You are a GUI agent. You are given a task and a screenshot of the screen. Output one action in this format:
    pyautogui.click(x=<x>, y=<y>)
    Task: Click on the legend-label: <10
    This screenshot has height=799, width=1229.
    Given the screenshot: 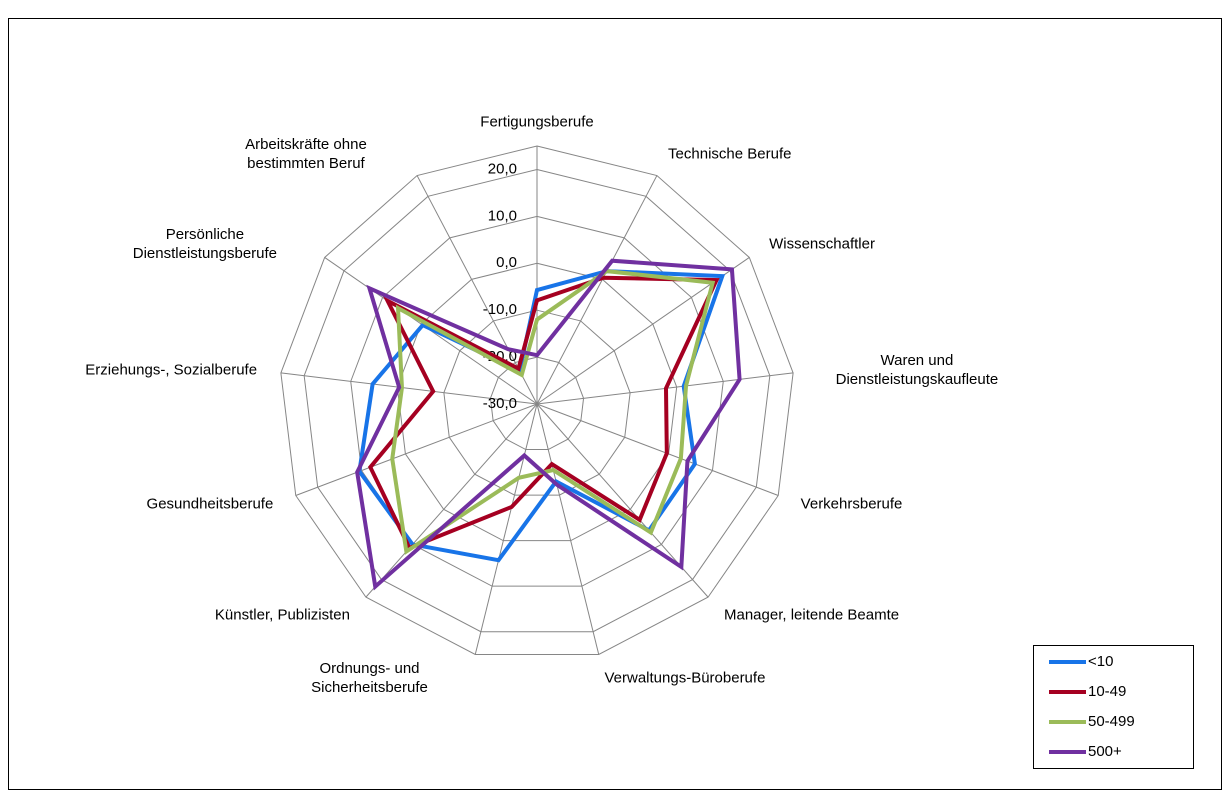 What is the action you would take?
    pyautogui.click(x=1100, y=661)
    